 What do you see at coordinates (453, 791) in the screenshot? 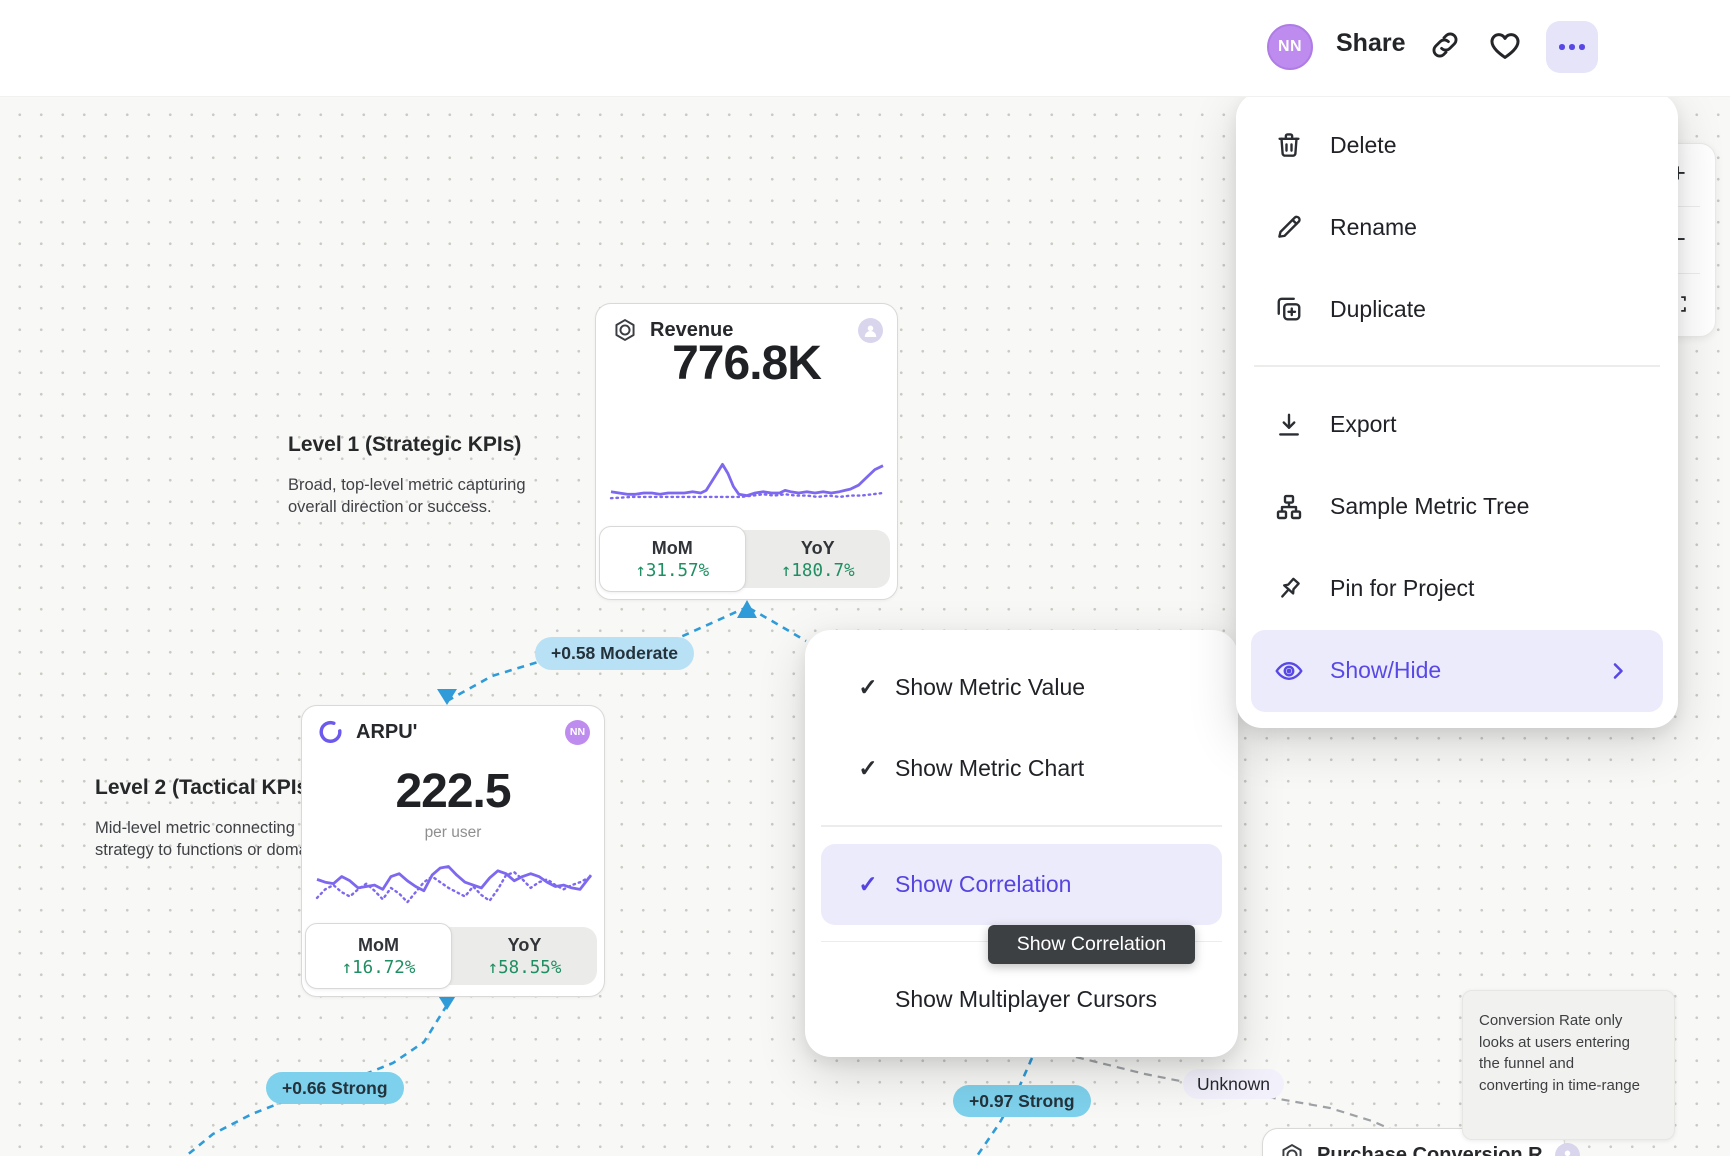
I see `metric-value: 222.5` at bounding box center [453, 791].